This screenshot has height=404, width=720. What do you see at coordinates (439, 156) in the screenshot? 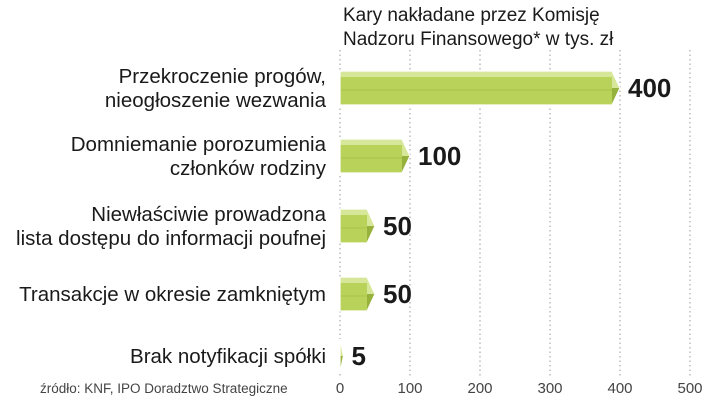
I see `value-label: 100` at bounding box center [439, 156].